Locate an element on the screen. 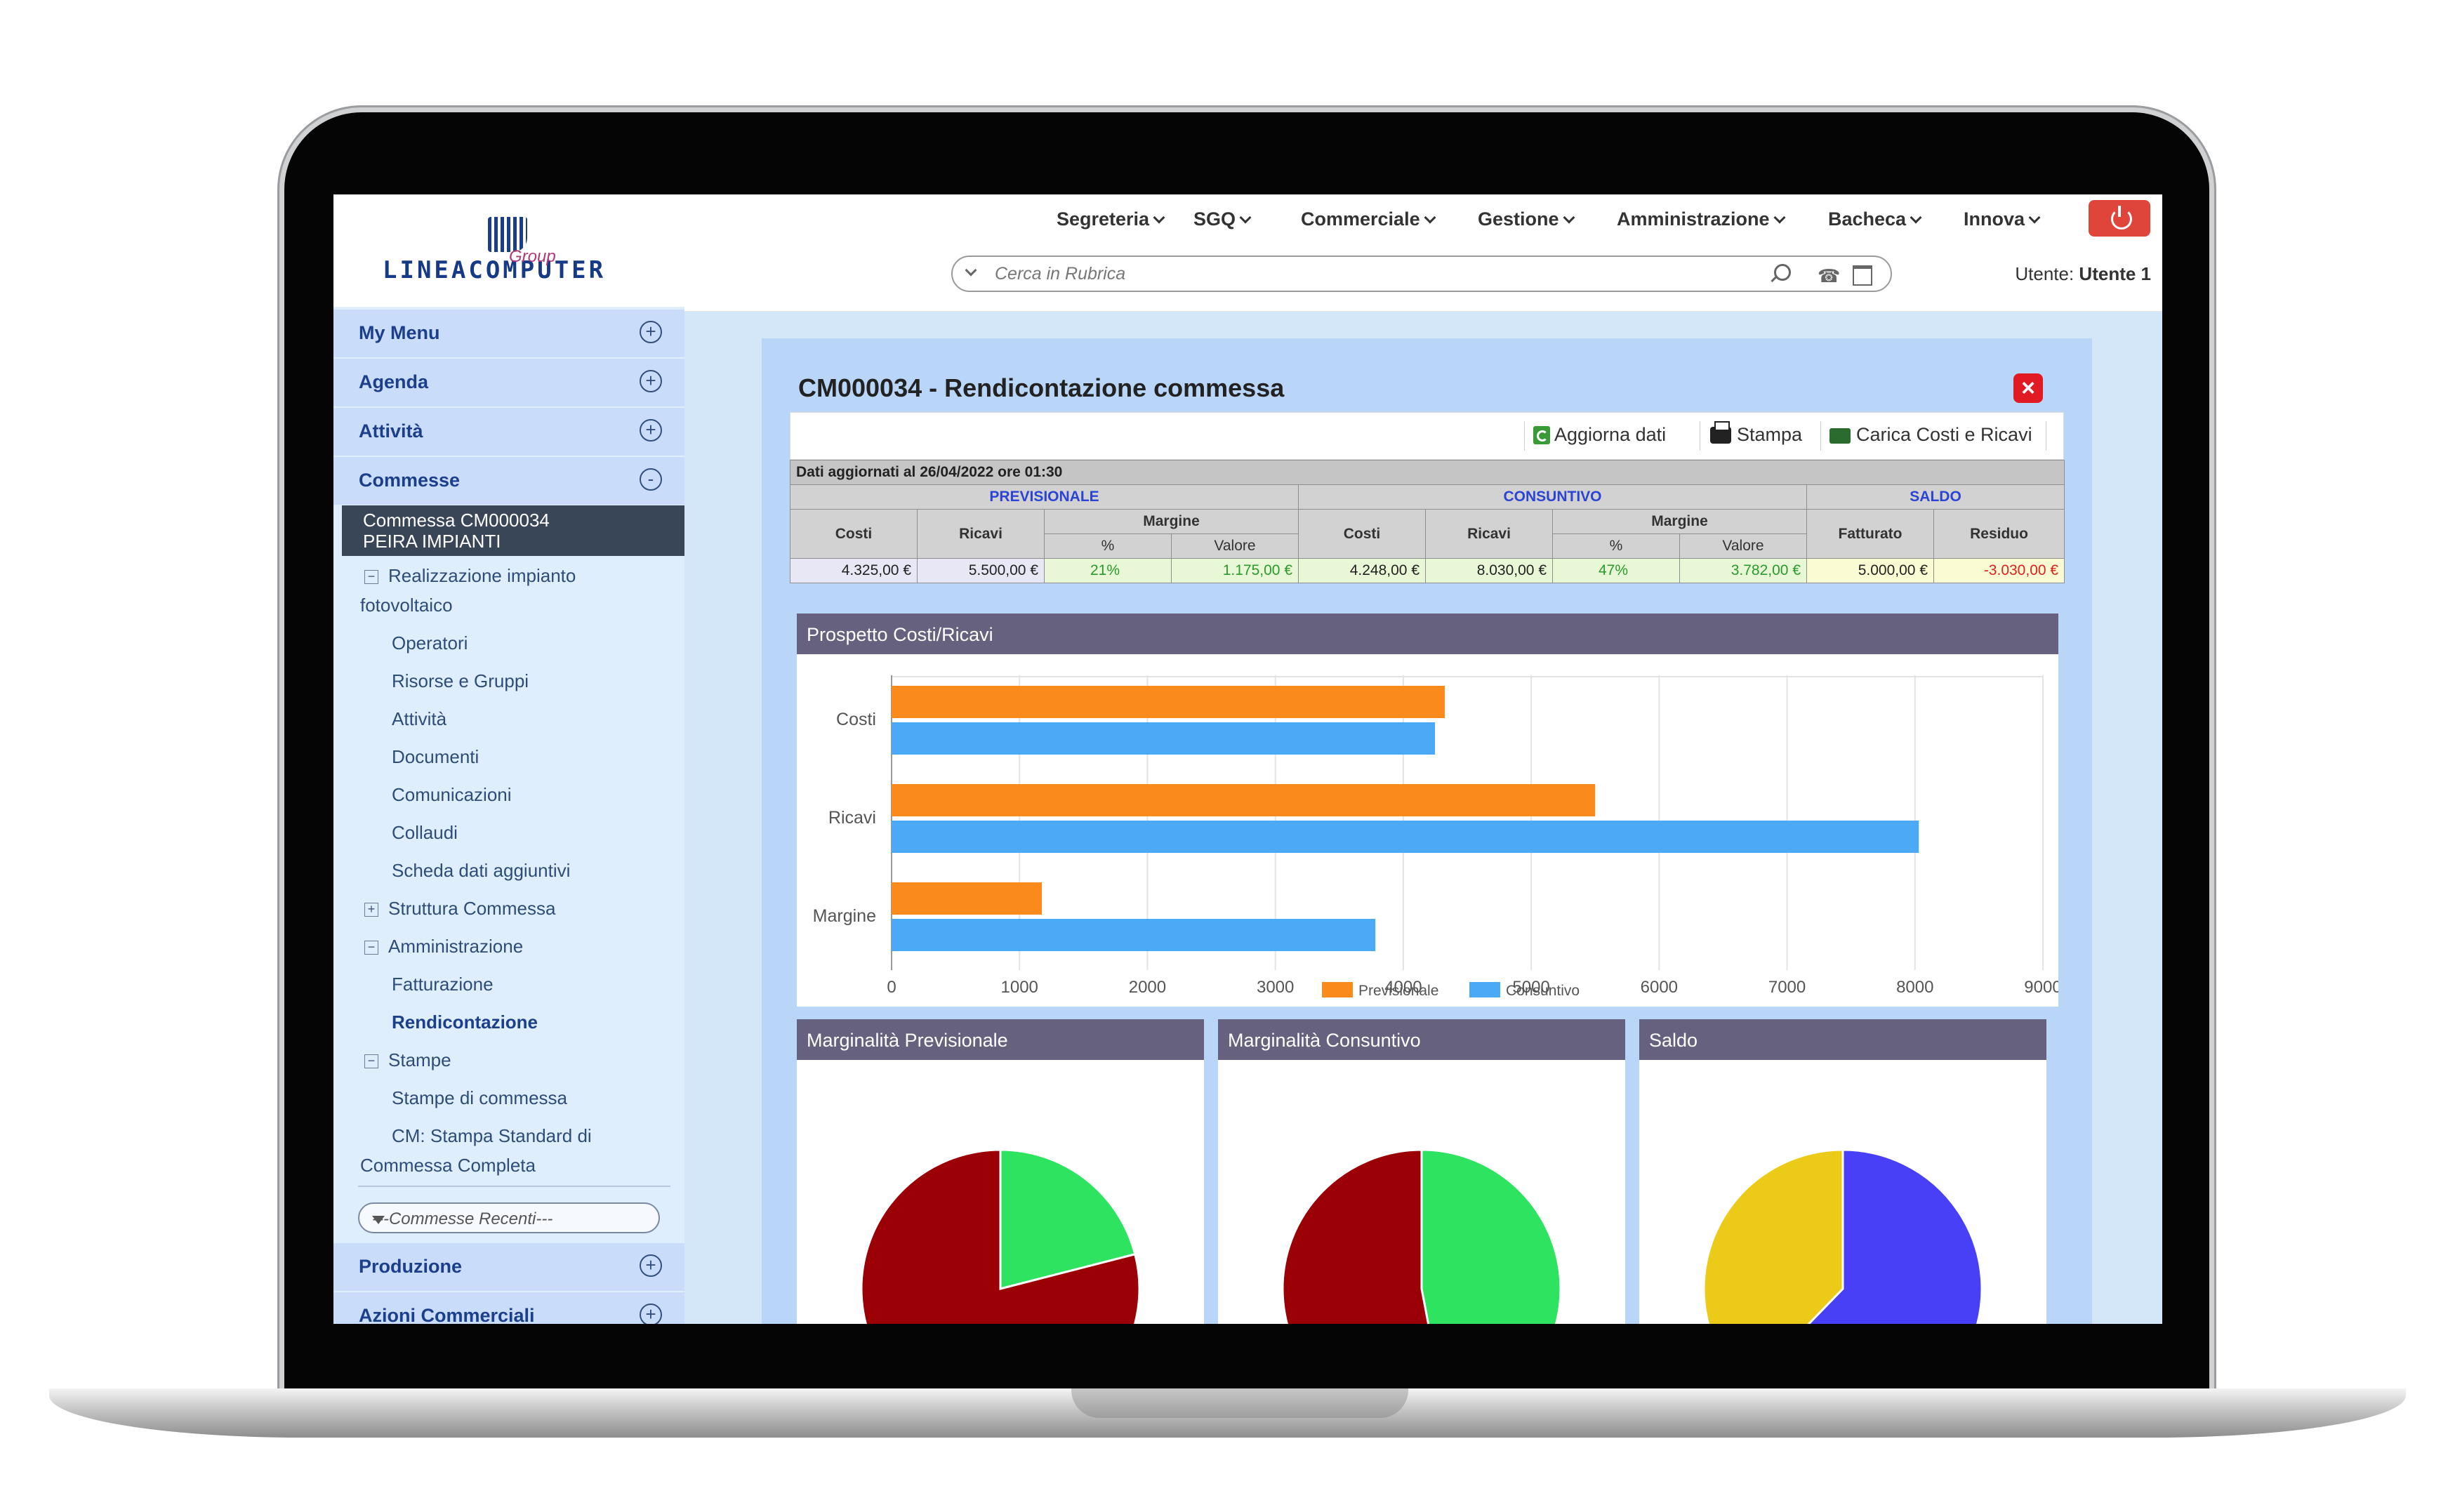 The height and width of the screenshot is (1512, 2455). box-title: Saldo is located at coordinates (1673, 1040).